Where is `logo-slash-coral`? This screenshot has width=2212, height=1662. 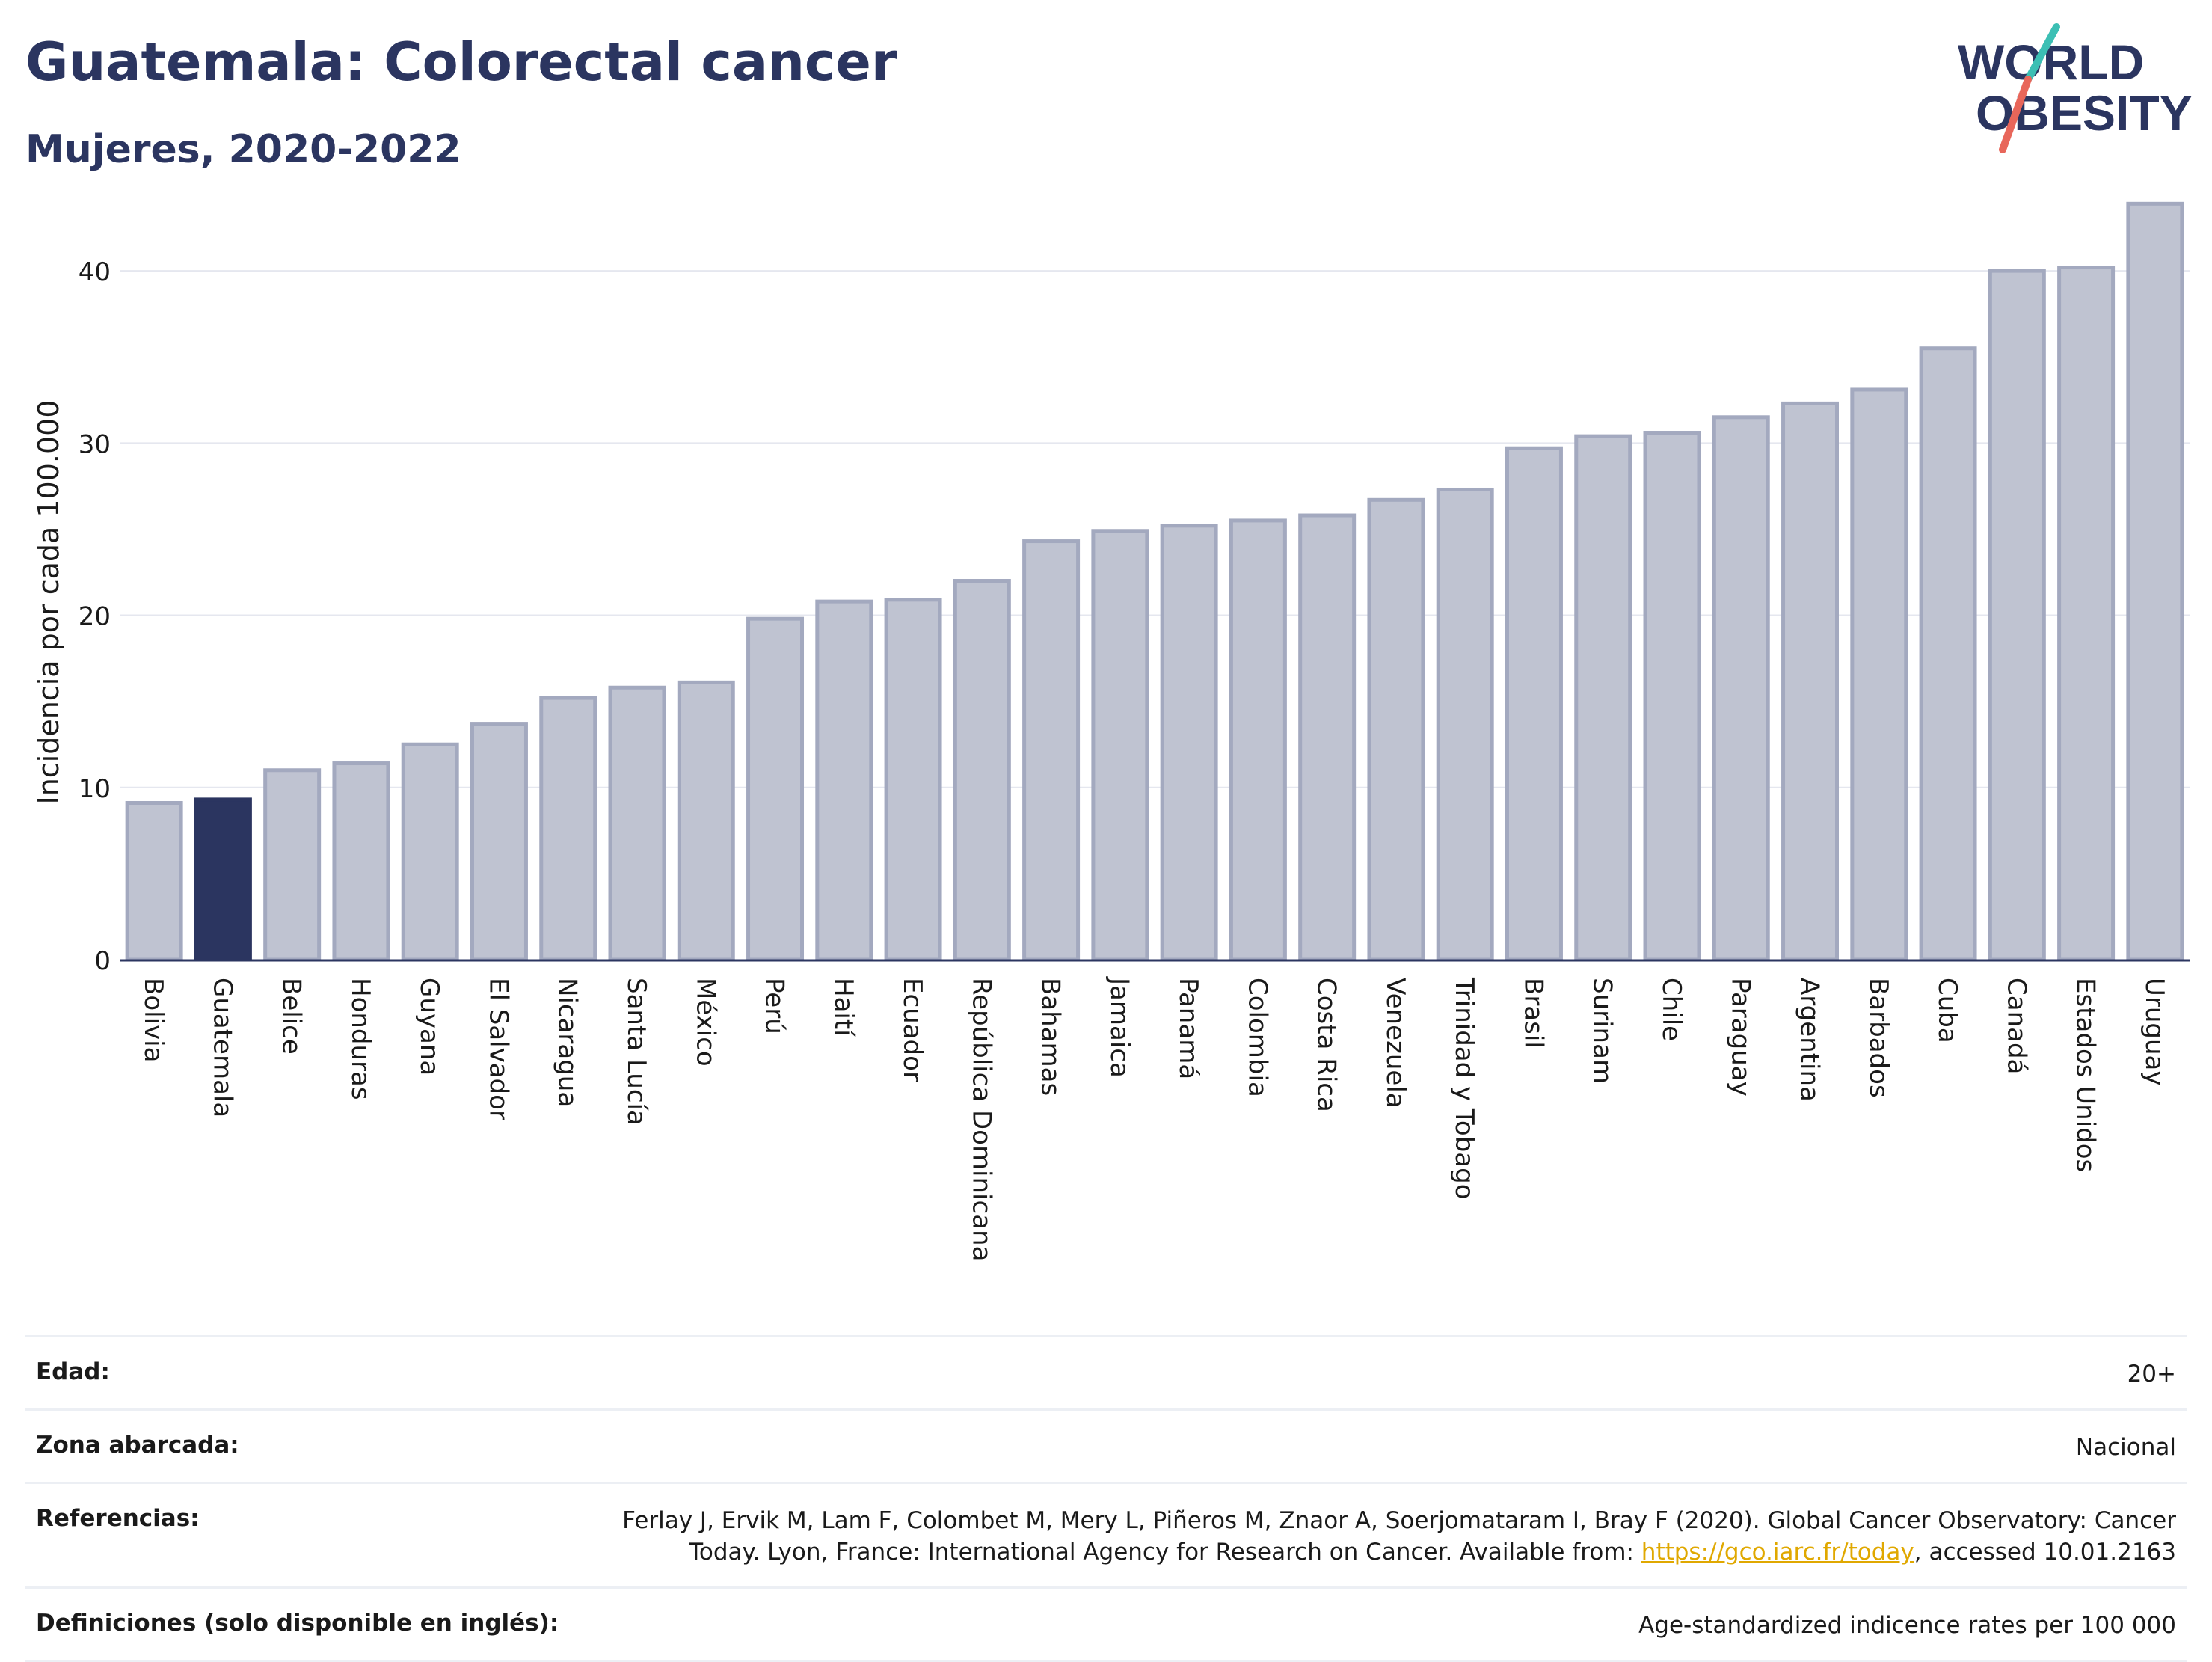 logo-slash-coral is located at coordinates (2015, 114).